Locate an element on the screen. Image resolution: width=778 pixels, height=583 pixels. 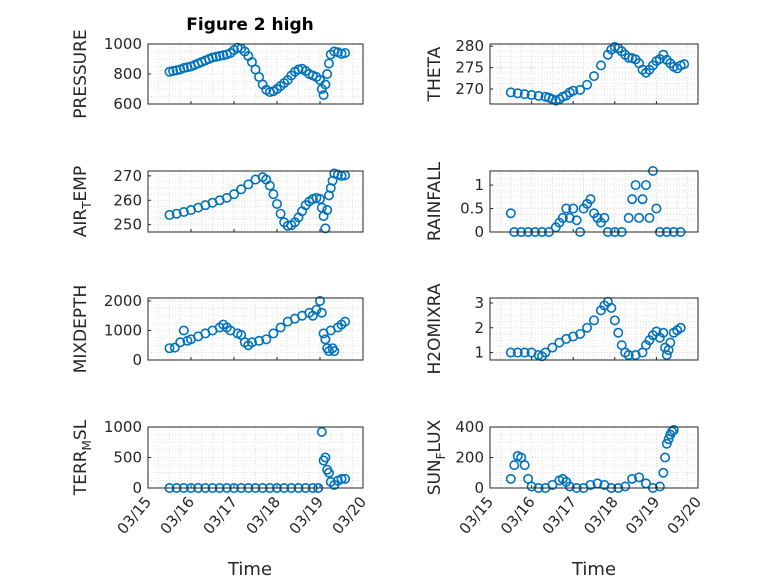
subplot-mixdepth: 0 1000 2000 MIXDEPTH is located at coordinates (217, 329).